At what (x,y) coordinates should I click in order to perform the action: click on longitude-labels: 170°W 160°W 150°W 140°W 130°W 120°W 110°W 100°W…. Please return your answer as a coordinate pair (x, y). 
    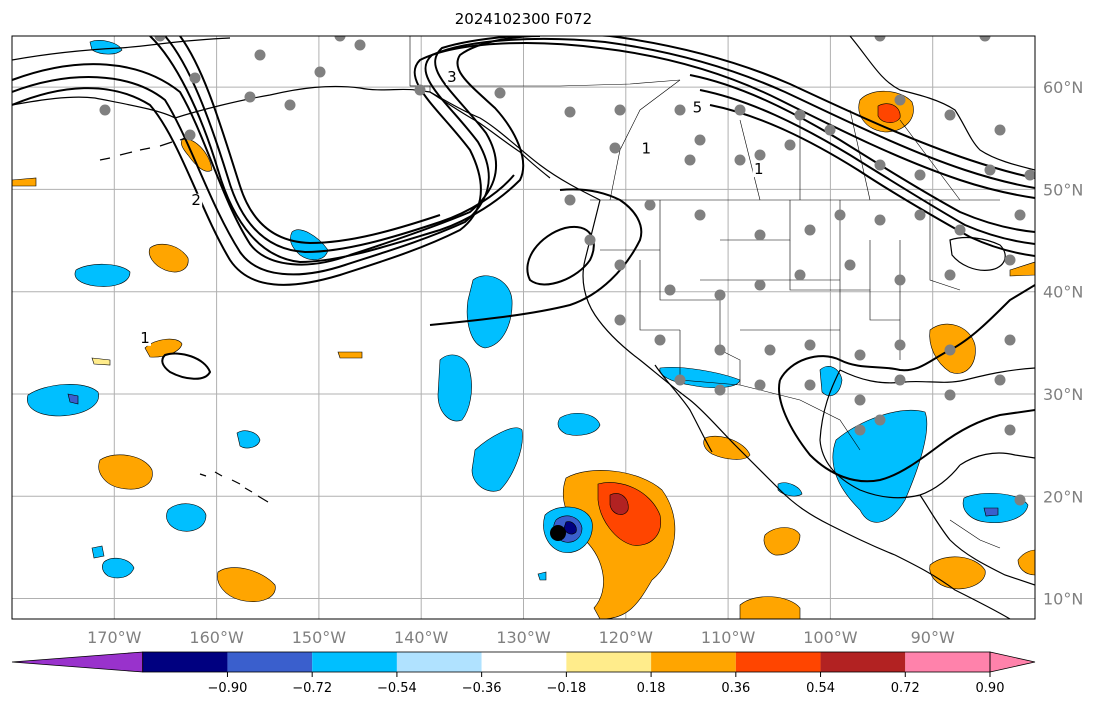
    Looking at the image, I should click on (521, 637).